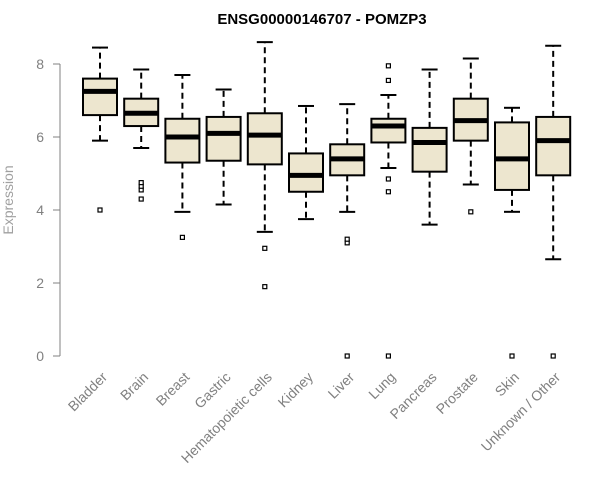 This screenshot has width=600, height=500. Describe the element at coordinates (134, 386) in the screenshot. I see `x-tick-label: Brain` at that location.